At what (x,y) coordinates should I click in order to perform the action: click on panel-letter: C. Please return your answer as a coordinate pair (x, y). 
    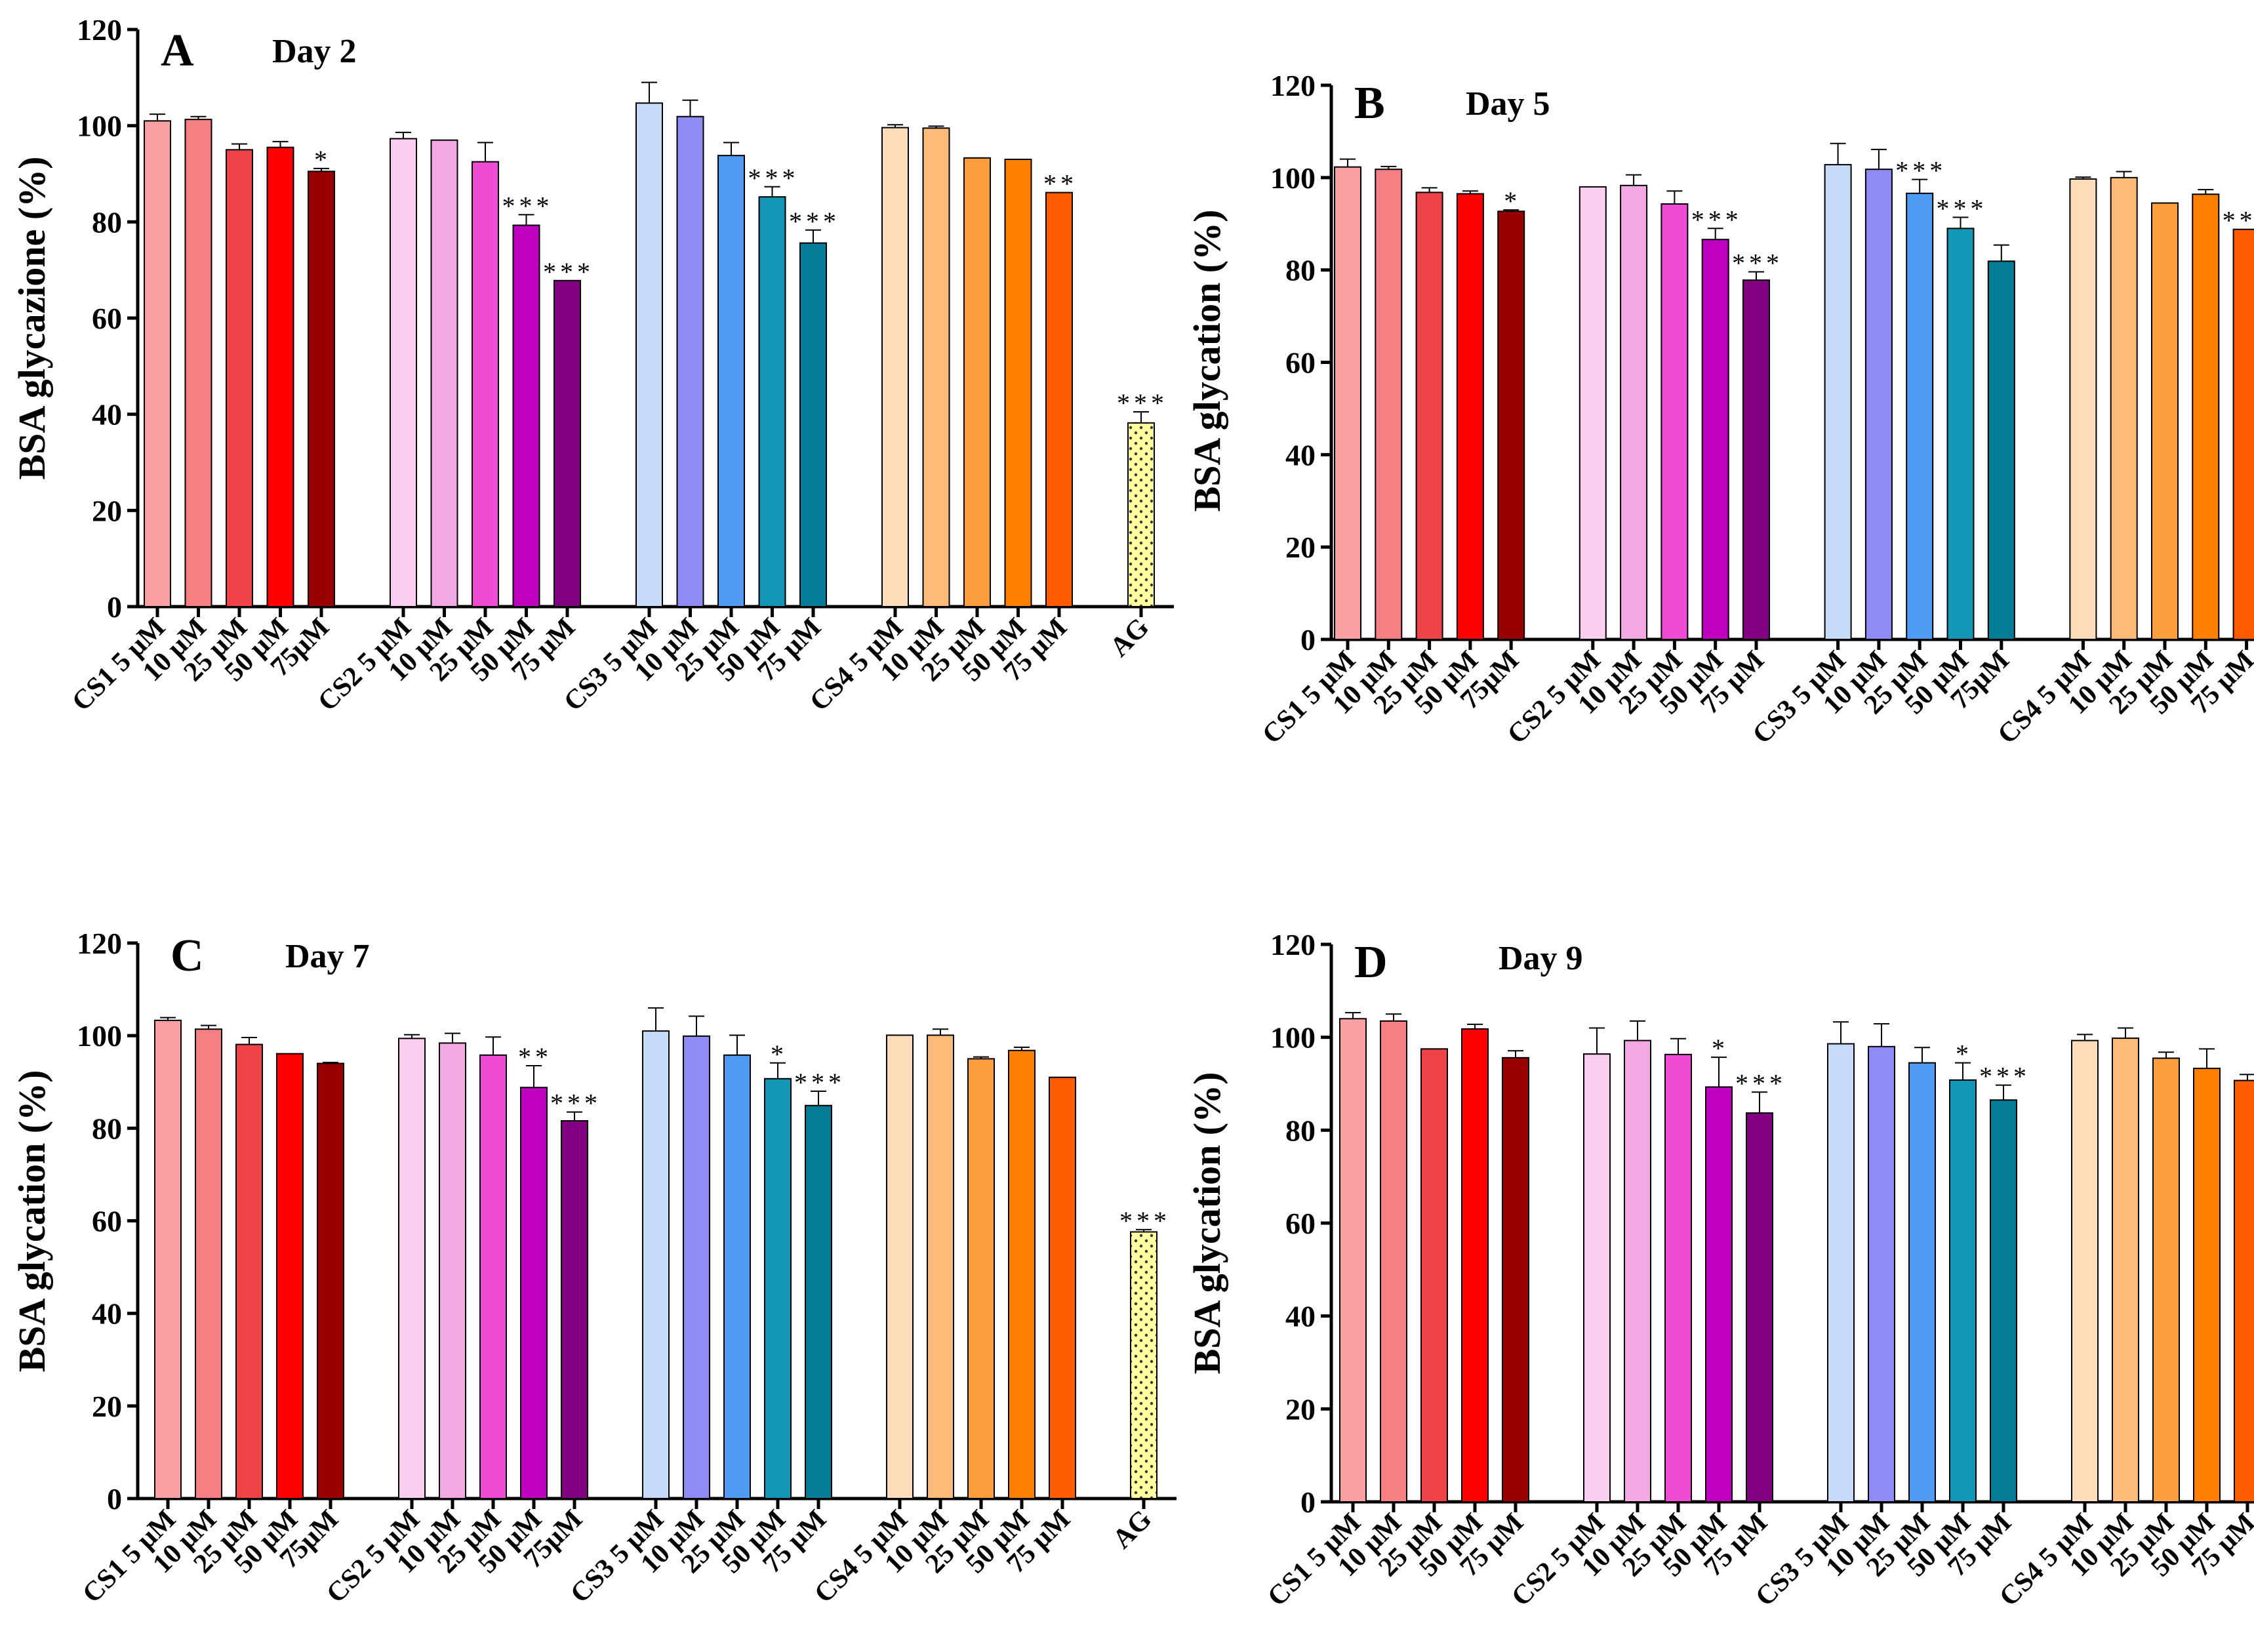
    Looking at the image, I should click on (188, 956).